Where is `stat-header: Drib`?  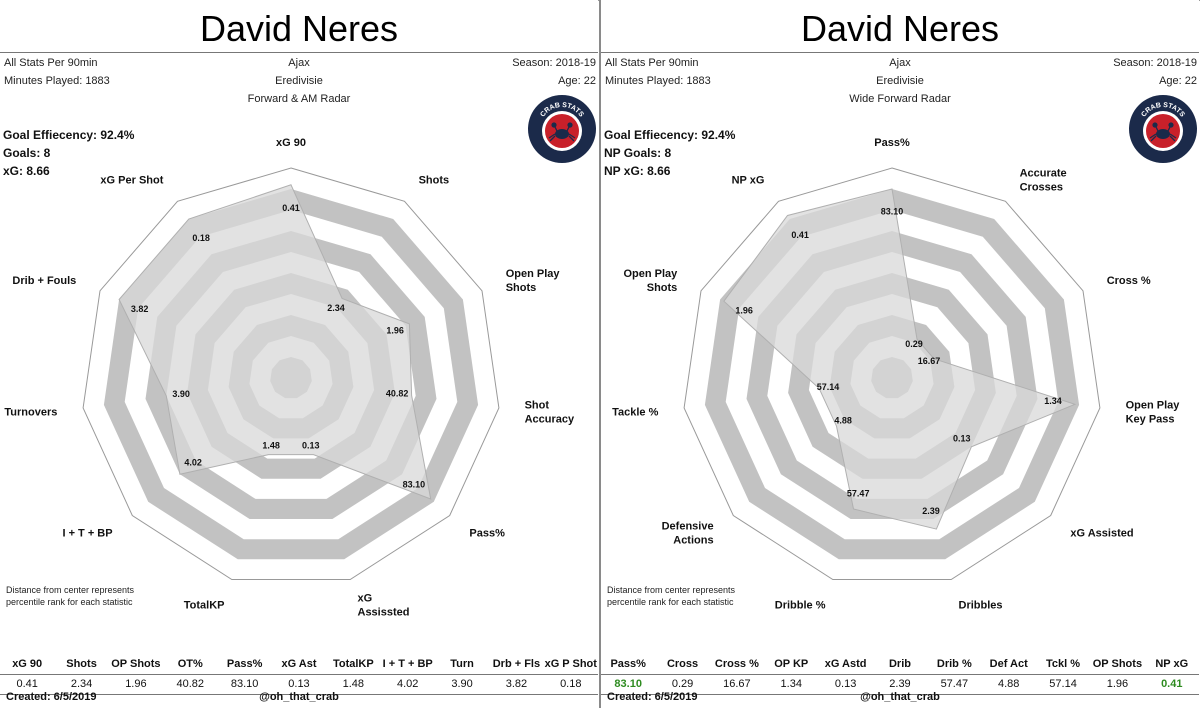 stat-header: Drib is located at coordinates (899, 664).